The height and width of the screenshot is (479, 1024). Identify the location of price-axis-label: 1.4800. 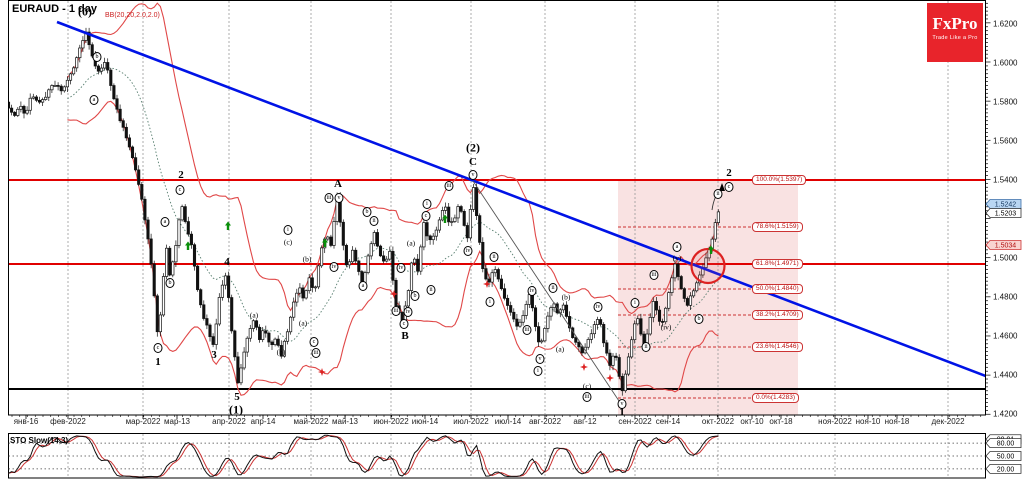
(1005, 297).